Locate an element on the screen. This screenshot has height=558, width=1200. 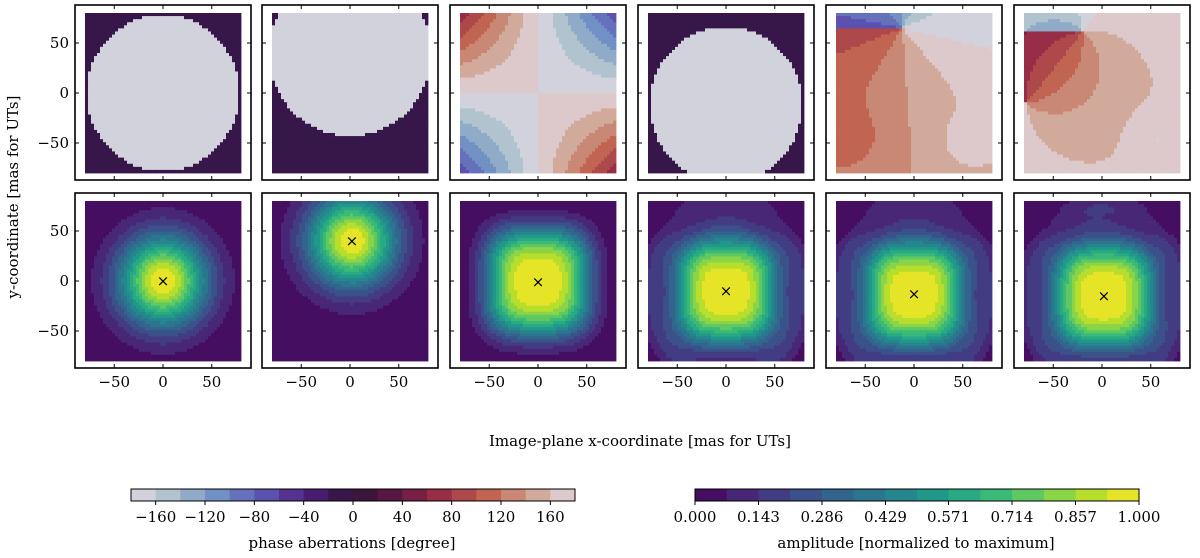
colorbar-tick-label: 0.571 is located at coordinates (948, 517).